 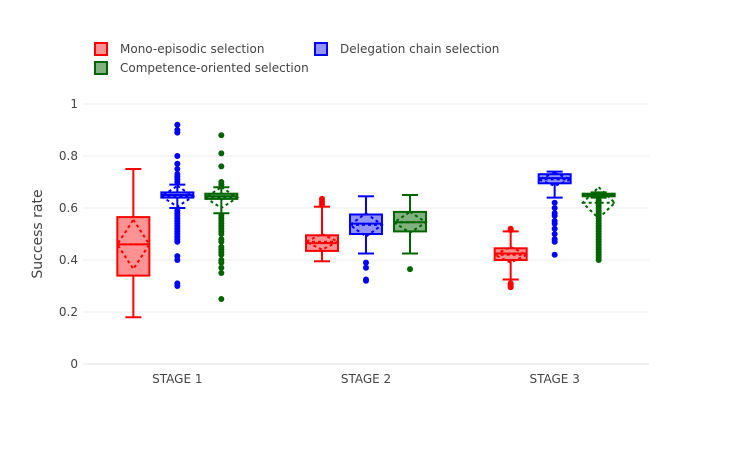 I want to click on legend-item: Mono-episodic selection, so click(x=179, y=49).